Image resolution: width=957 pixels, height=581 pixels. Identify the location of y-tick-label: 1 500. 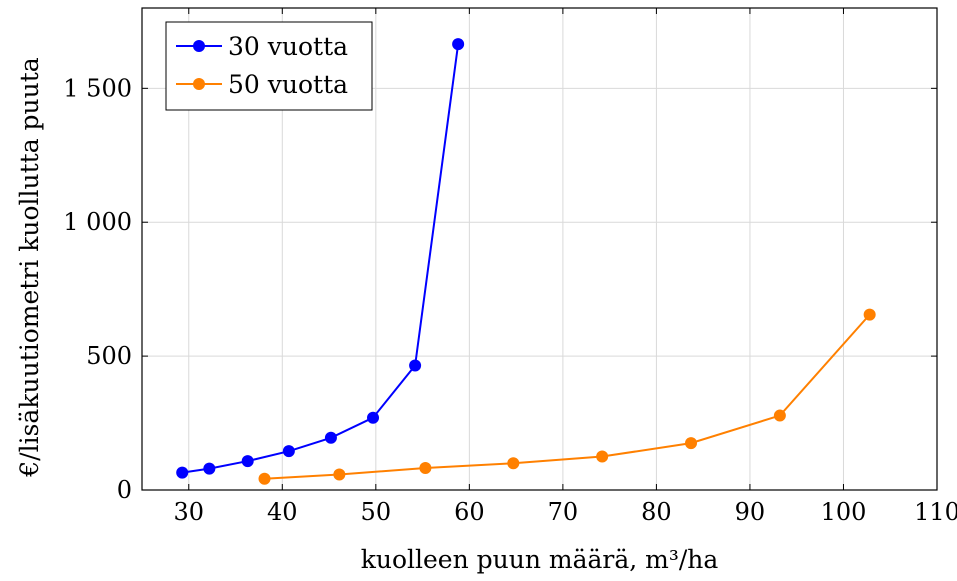
(97, 88).